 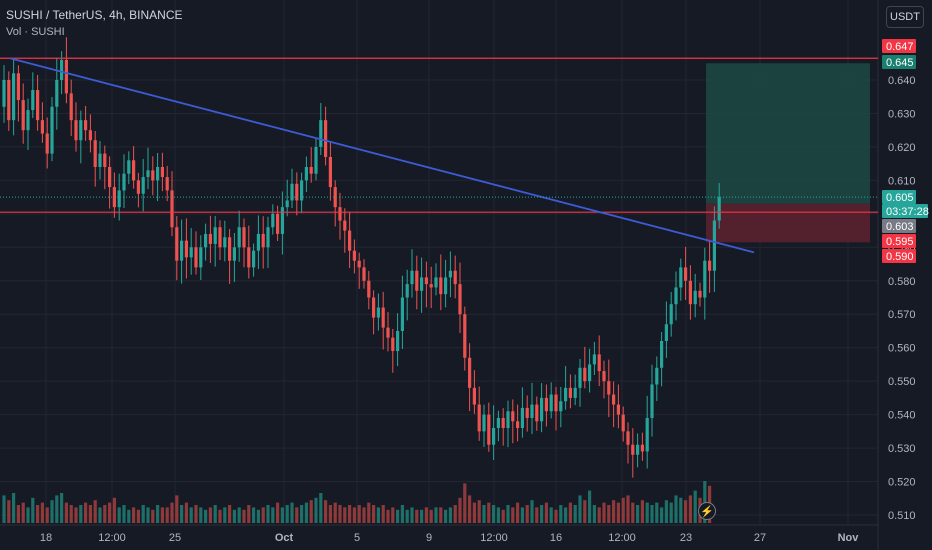 I want to click on lightning-icon: ⚡, so click(x=707, y=511).